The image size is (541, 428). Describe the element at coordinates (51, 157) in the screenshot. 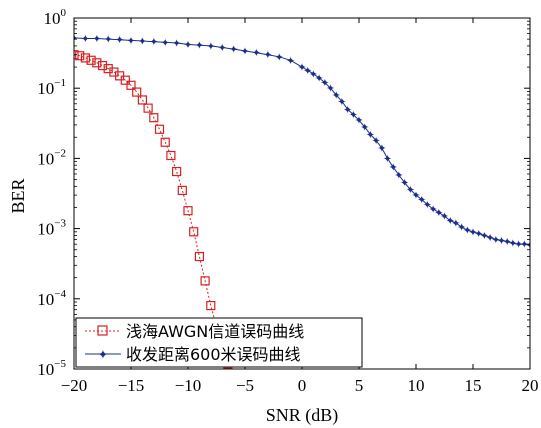

I see `y-tick-label: 10⁻²` at that location.